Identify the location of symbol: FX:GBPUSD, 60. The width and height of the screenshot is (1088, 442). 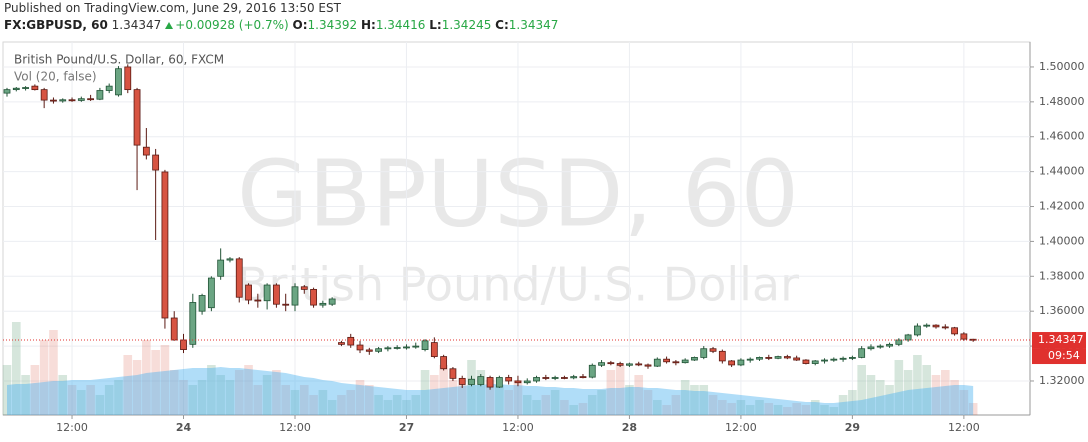
(56, 25).